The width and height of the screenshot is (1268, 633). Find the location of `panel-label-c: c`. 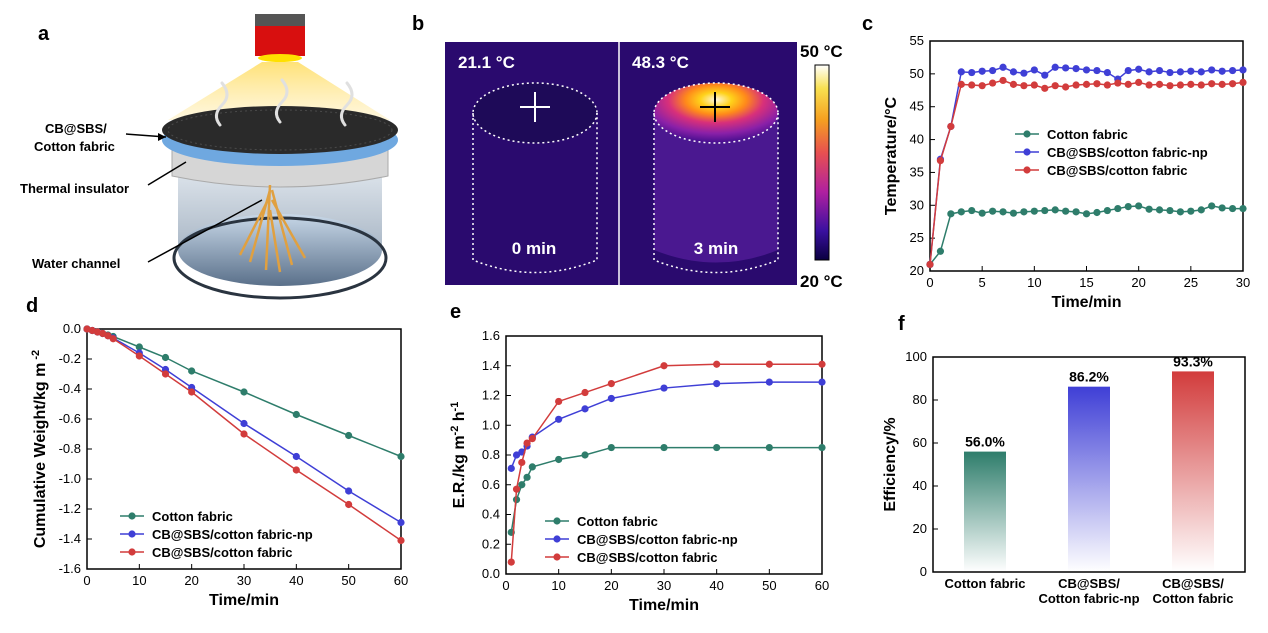

panel-label-c: c is located at coordinates (867, 24).